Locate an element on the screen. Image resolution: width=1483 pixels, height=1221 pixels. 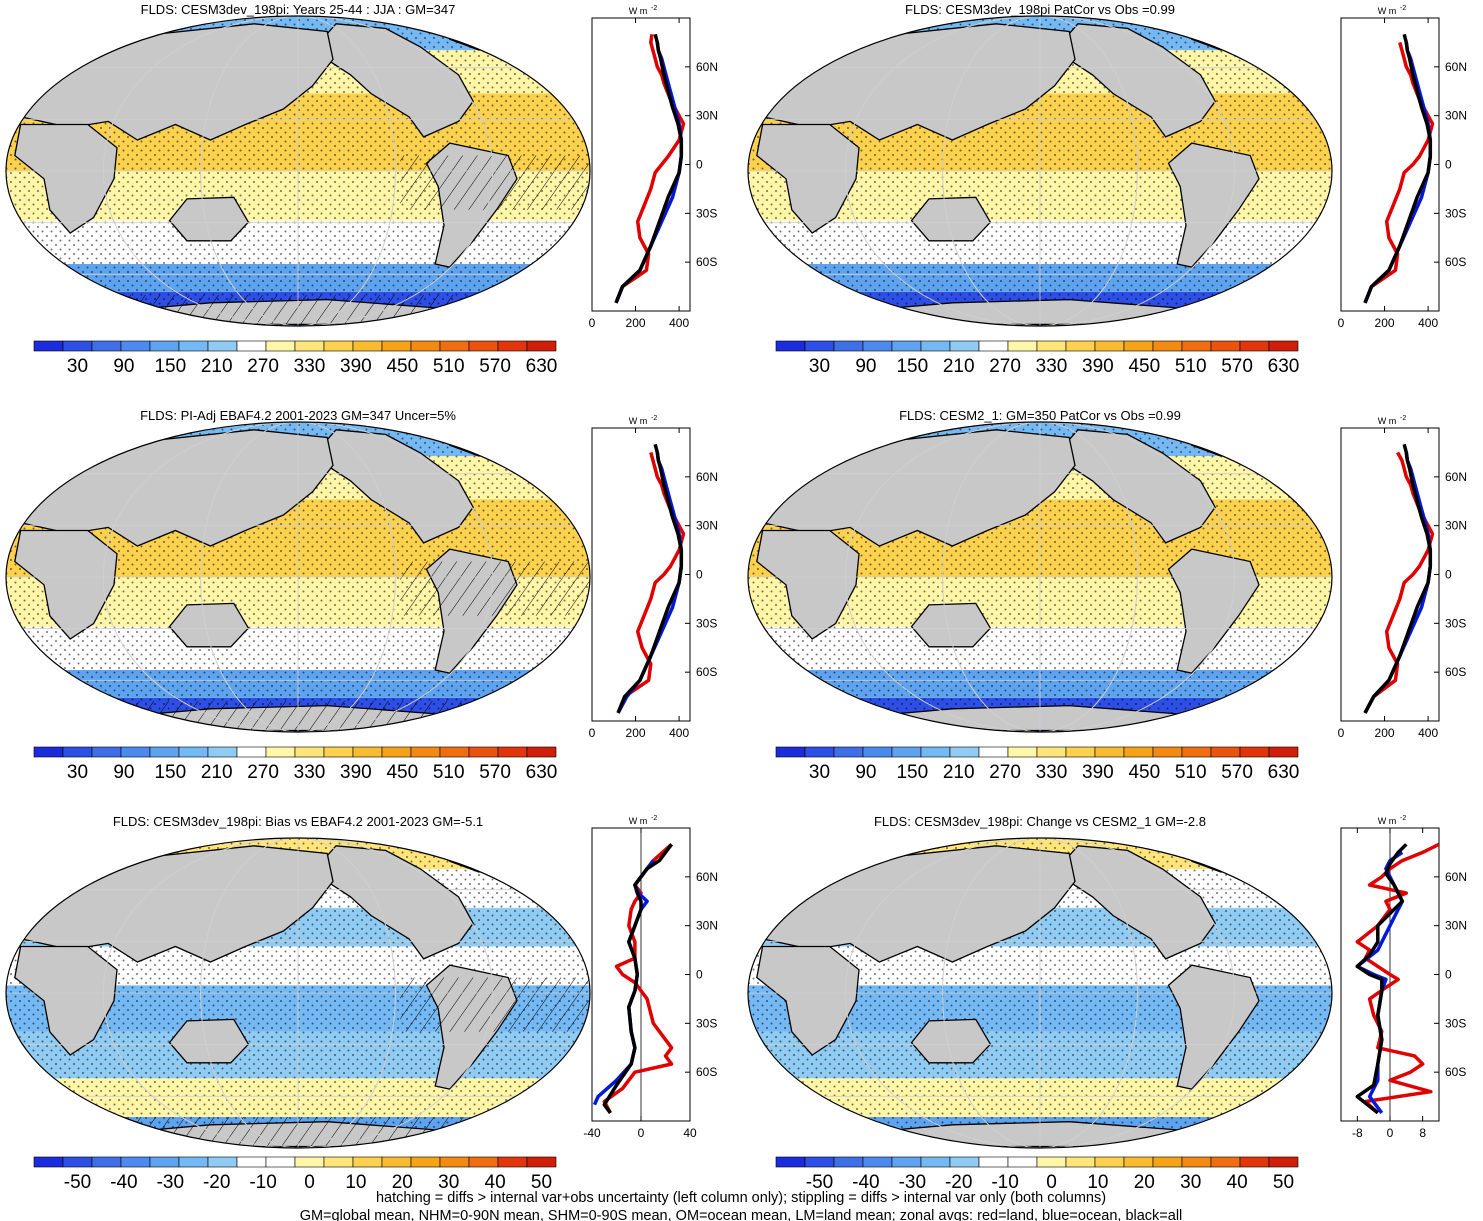
colorbar-tick-label: 390 is located at coordinates (356, 366).